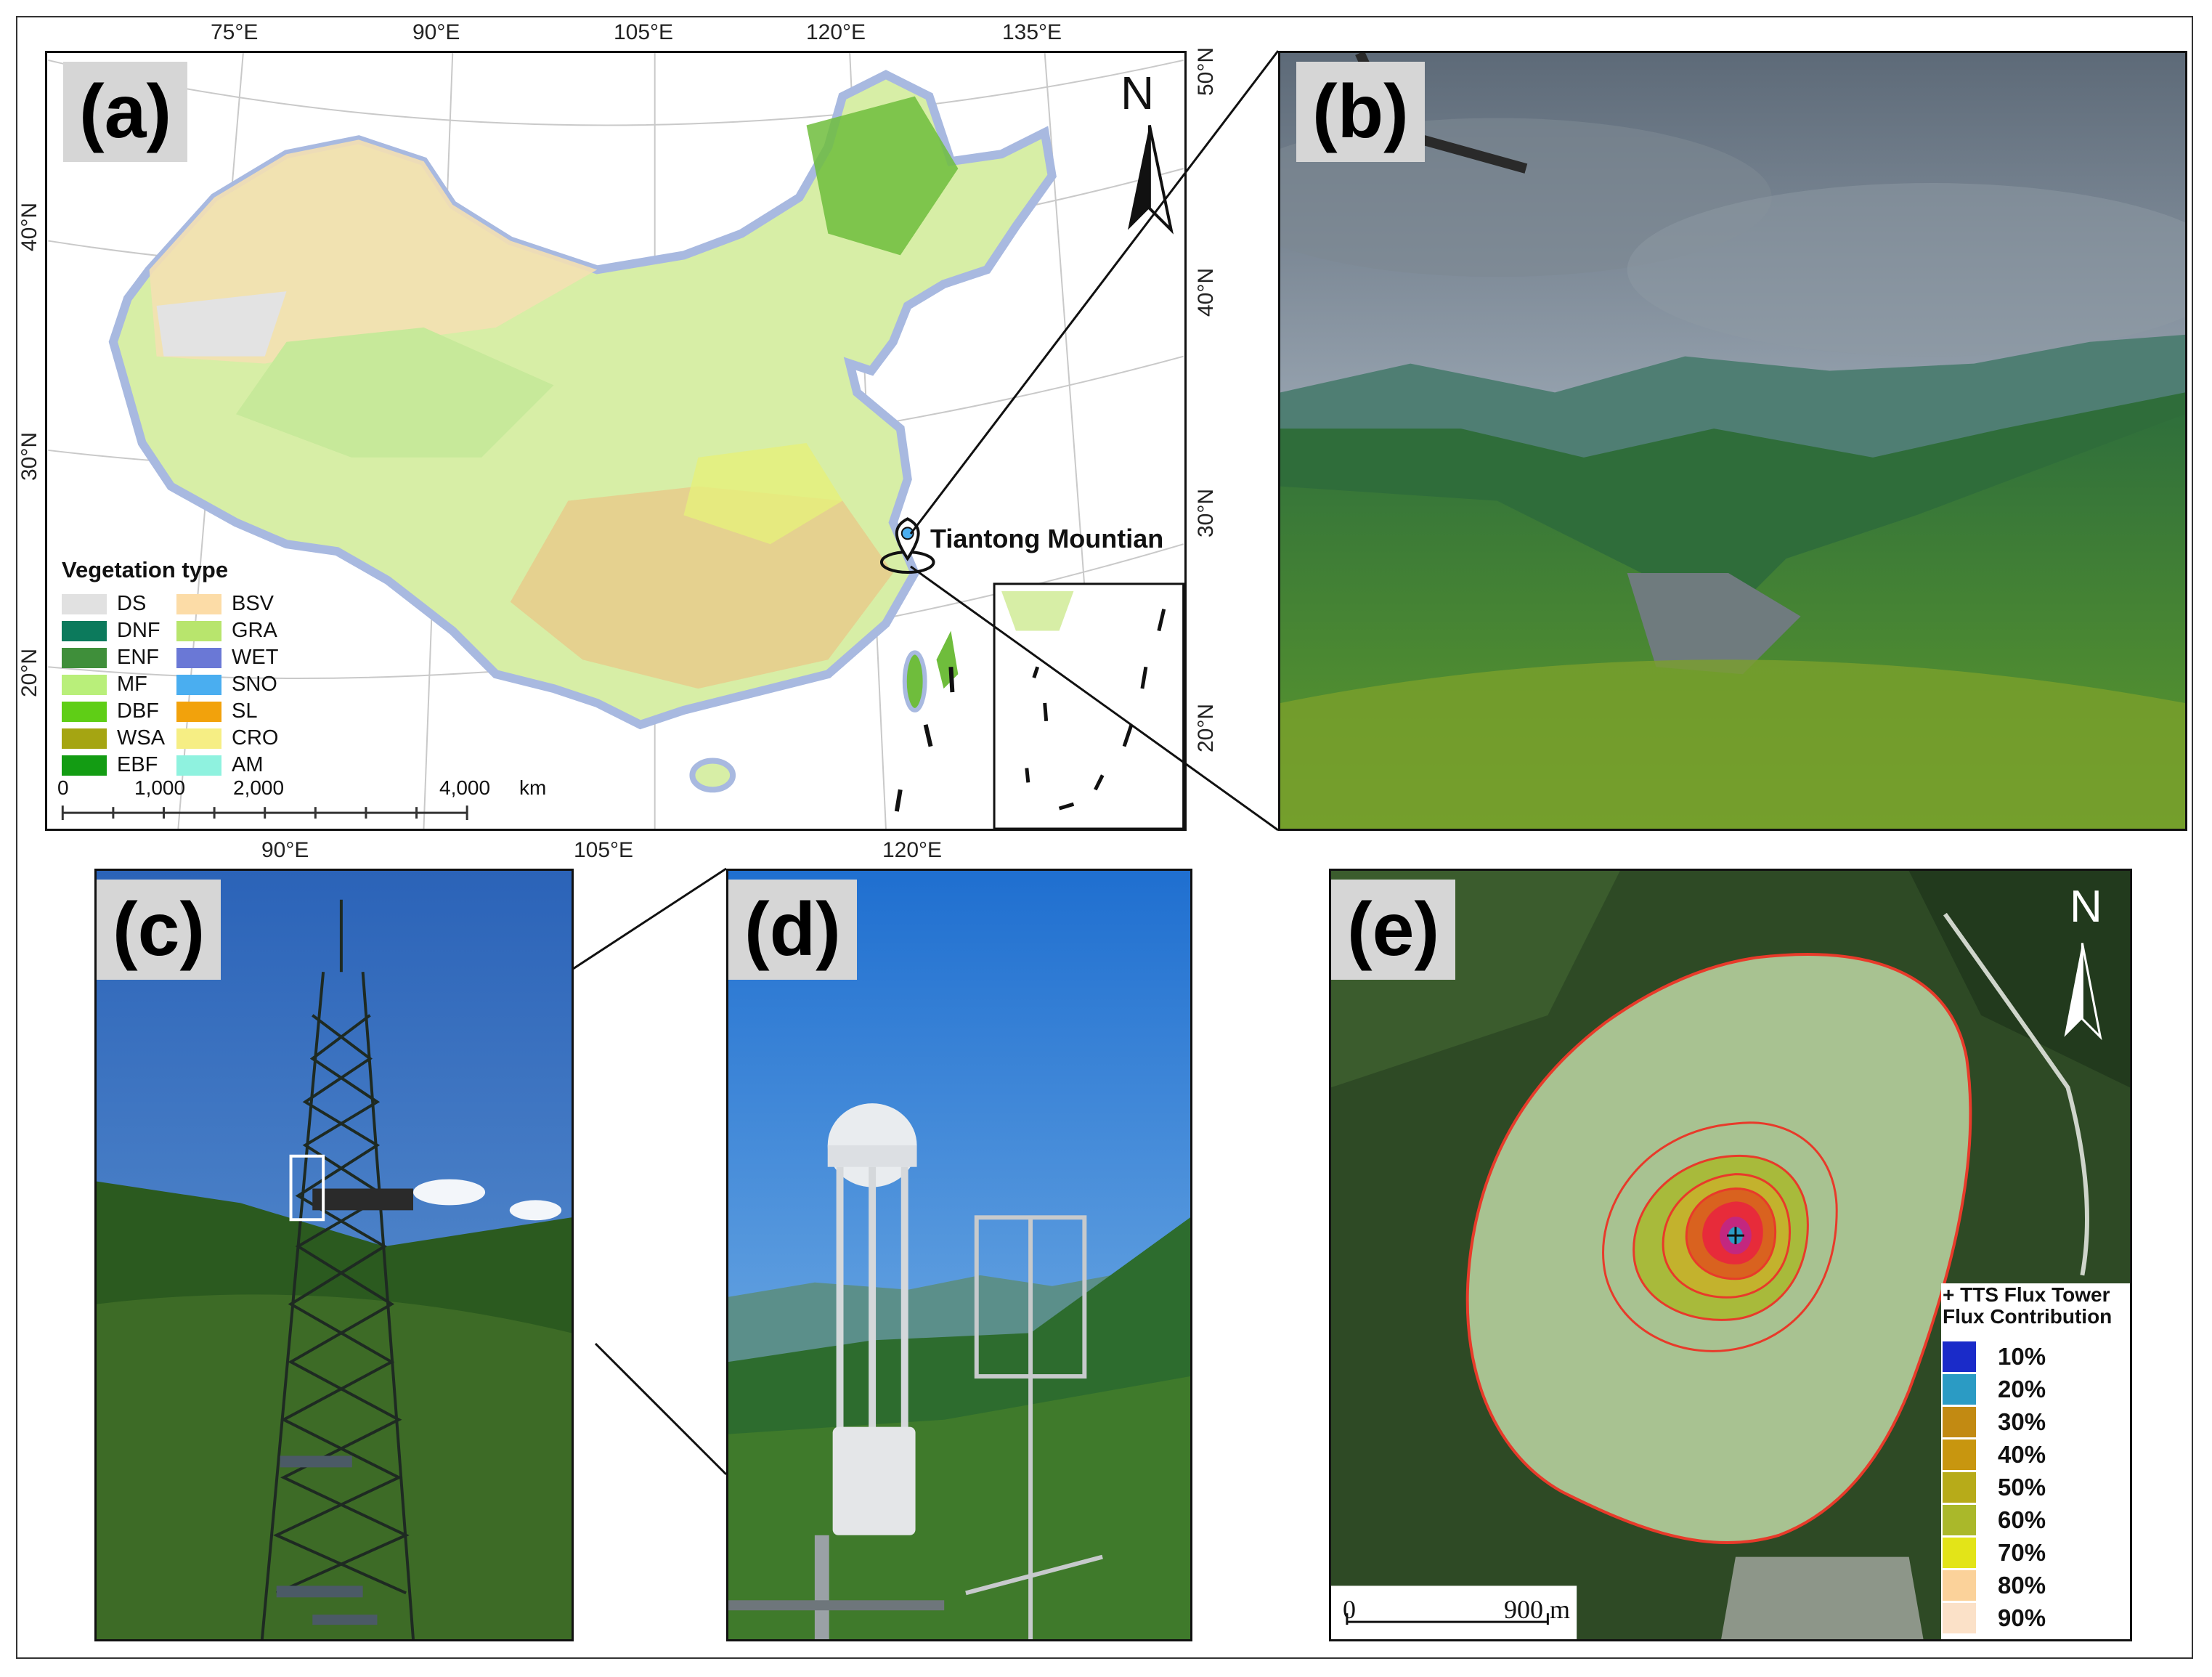  Describe the element at coordinates (160, 787) in the screenshot. I see `scale-label-1000: 1,000` at that location.